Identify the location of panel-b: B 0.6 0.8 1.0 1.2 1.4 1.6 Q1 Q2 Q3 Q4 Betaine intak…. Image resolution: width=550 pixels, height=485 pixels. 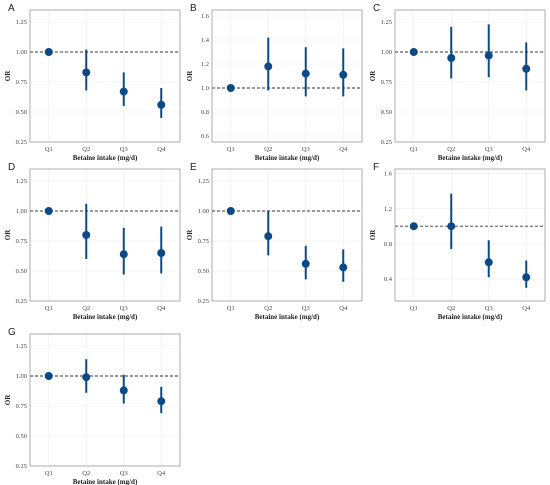
(274, 82).